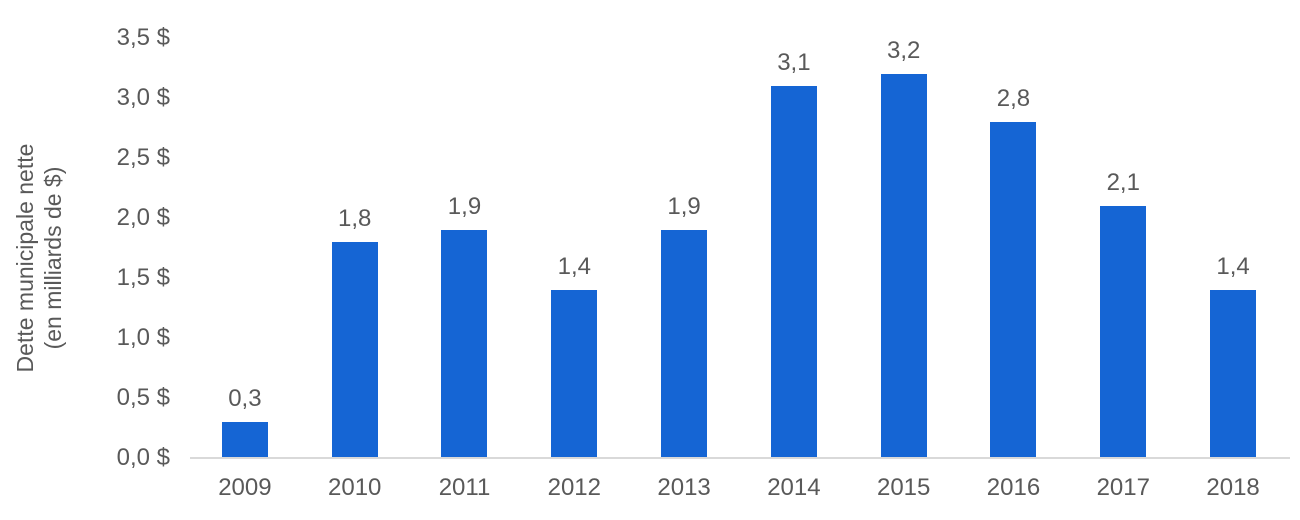  What do you see at coordinates (245, 229) in the screenshot?
I see `bar-slot: 0,3` at bounding box center [245, 229].